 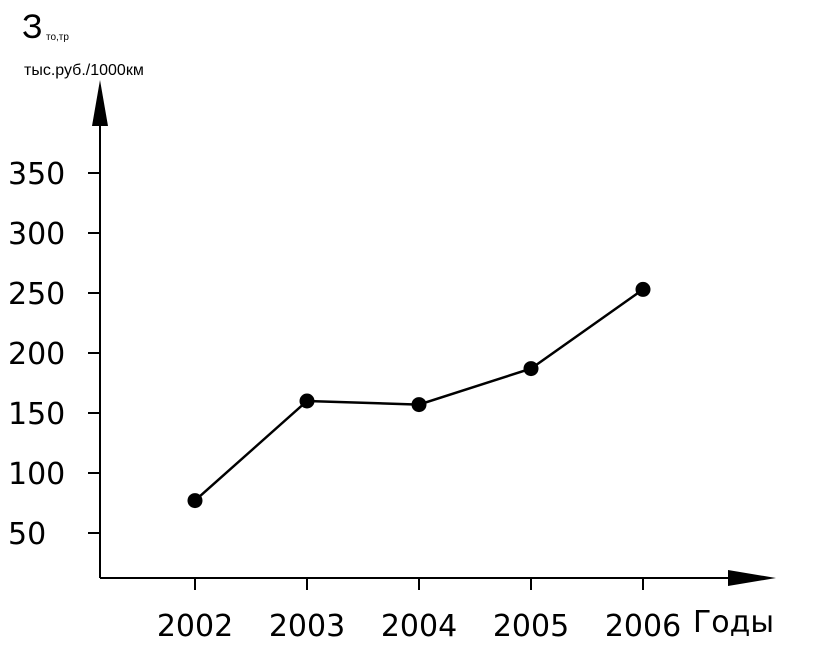 What do you see at coordinates (195, 626) in the screenshot?
I see `x-tick-label: 2002` at bounding box center [195, 626].